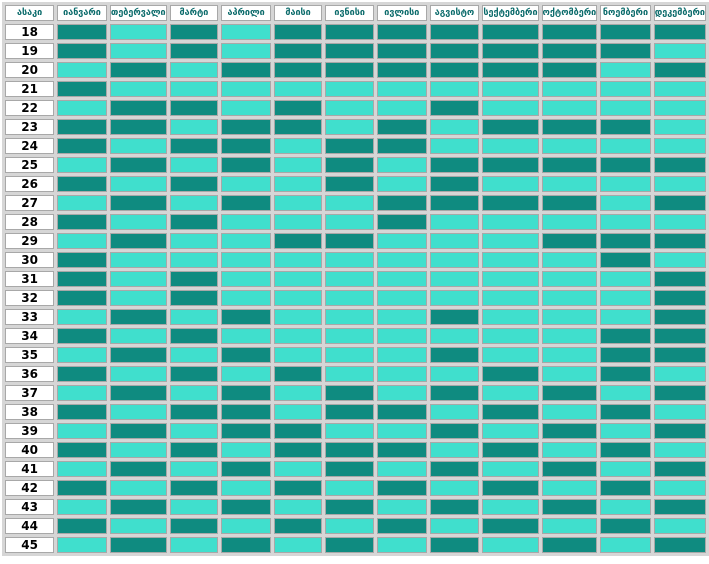  What do you see at coordinates (30, 70) in the screenshot?
I see `age-cell: 20` at bounding box center [30, 70].